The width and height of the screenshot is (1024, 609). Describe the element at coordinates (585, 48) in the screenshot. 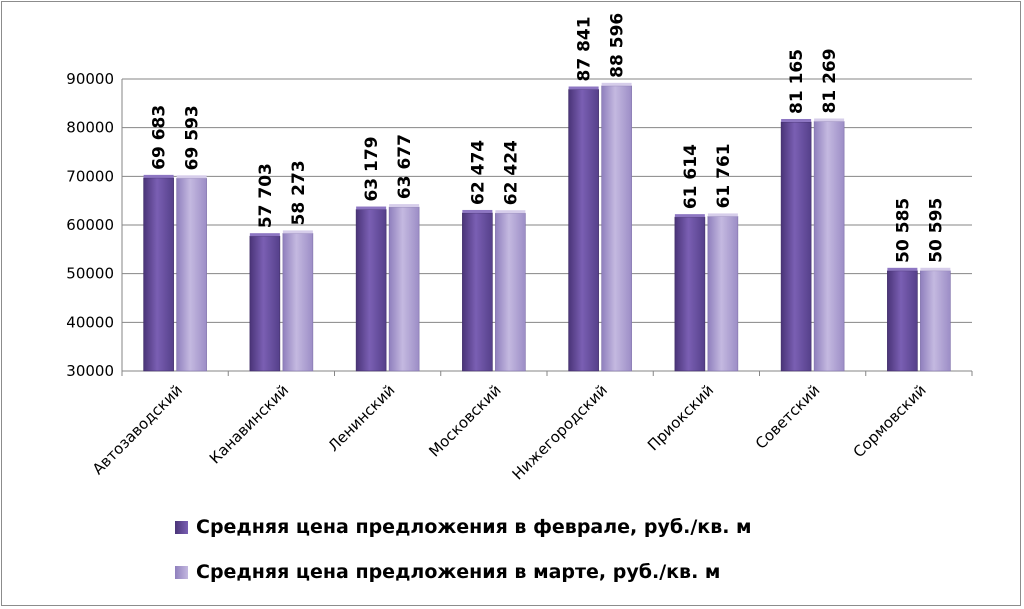

I see `data-label: 87 841` at that location.